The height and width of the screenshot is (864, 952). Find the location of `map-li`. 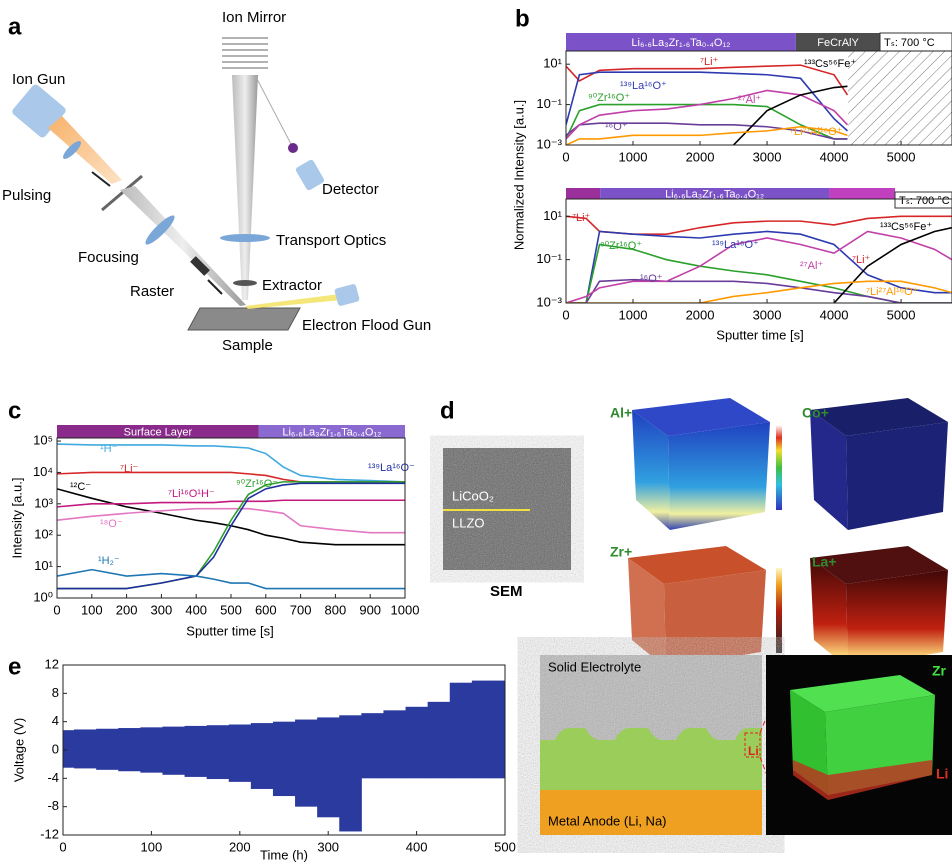

map-li is located at coordinates (862, 780).